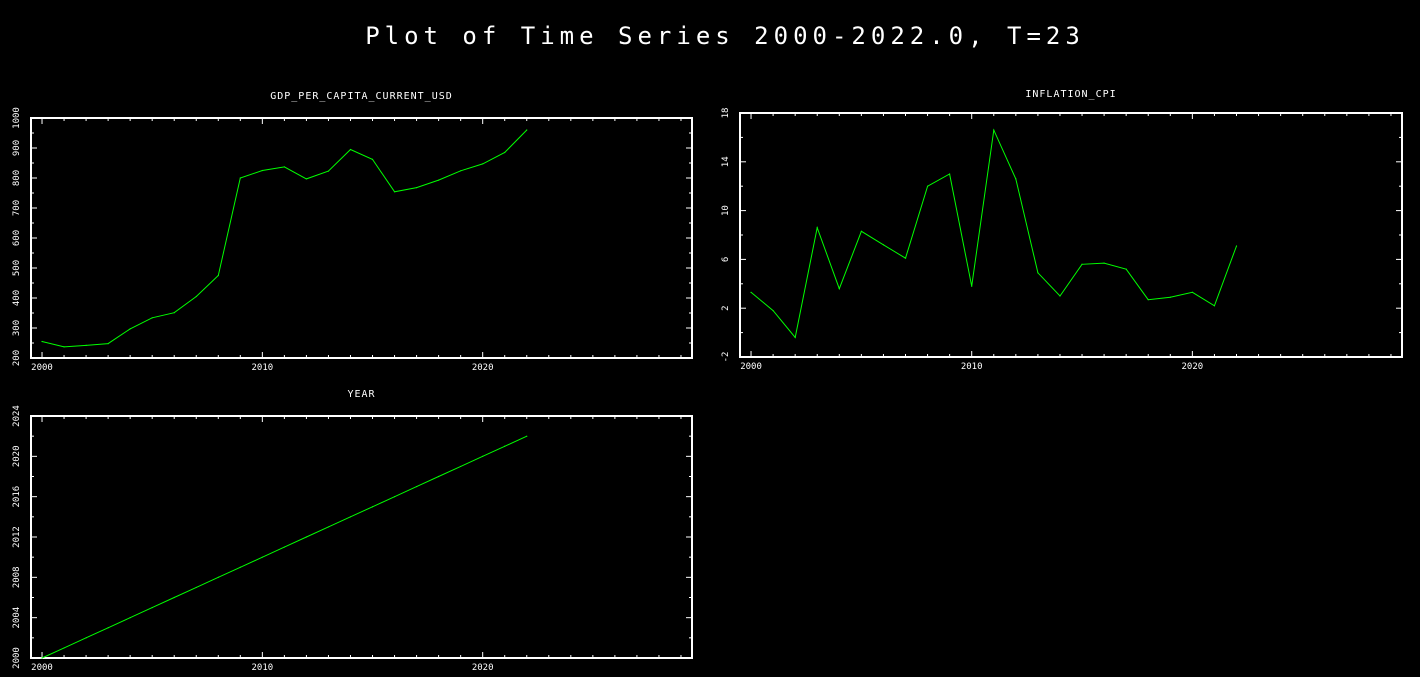  I want to click on y-tick-label: 800, so click(17, 178).